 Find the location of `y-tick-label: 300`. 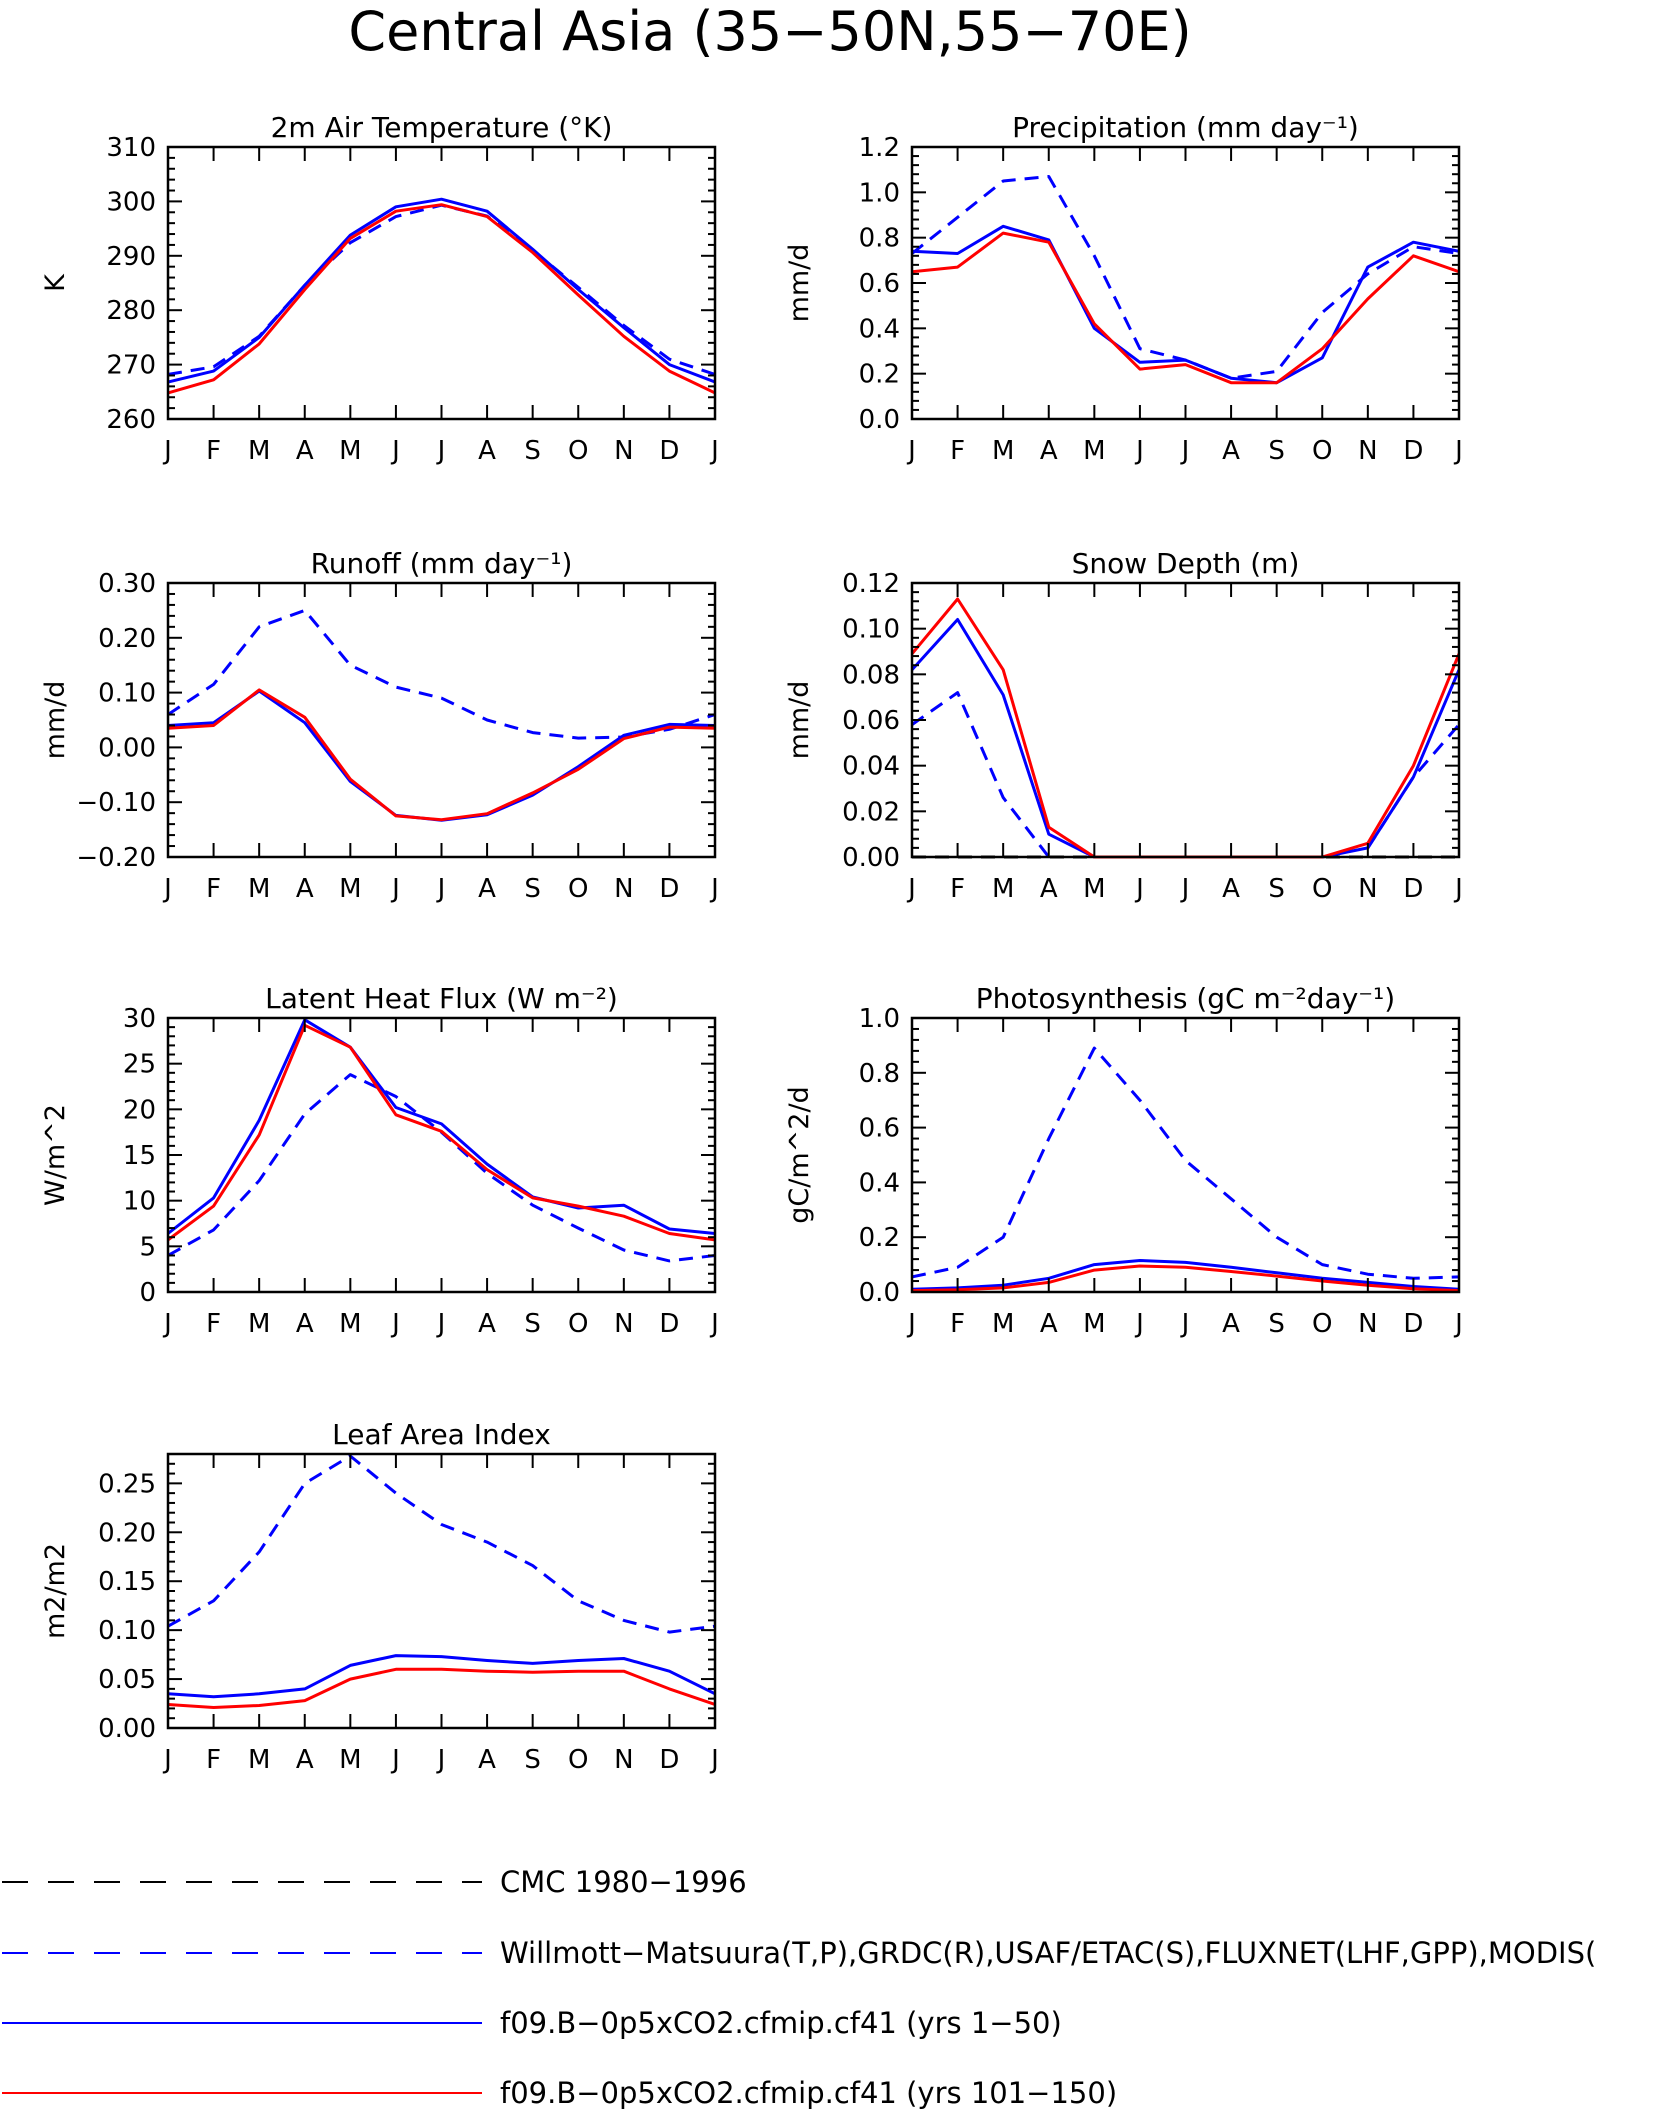

y-tick-label: 300 is located at coordinates (131, 202).